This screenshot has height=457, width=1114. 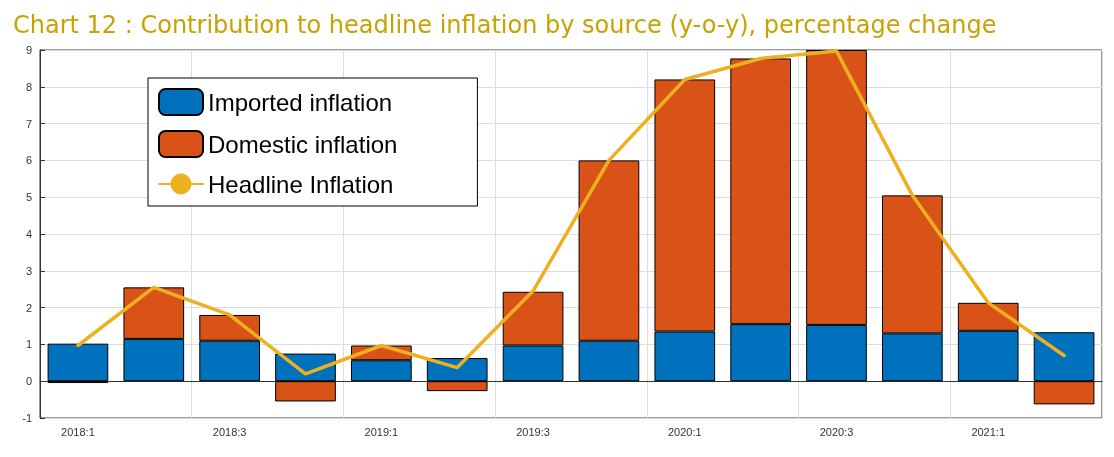 What do you see at coordinates (28, 234) in the screenshot?
I see `y-tick-label: 4` at bounding box center [28, 234].